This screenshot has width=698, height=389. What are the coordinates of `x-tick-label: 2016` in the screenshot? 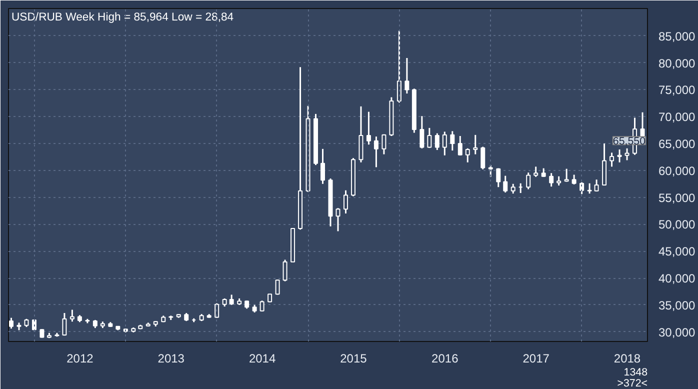 It's located at (445, 359).